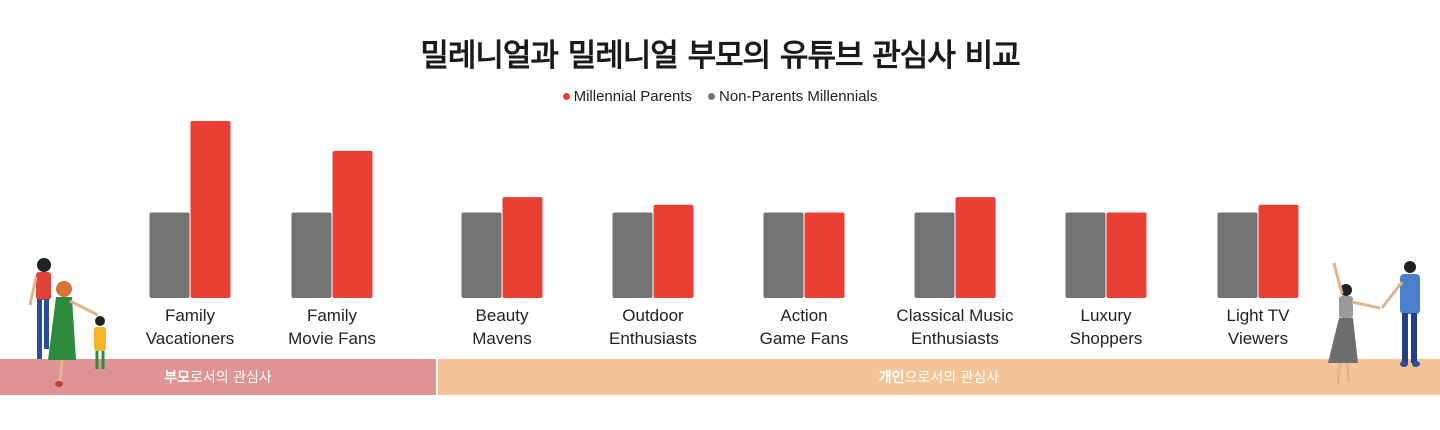  What do you see at coordinates (190, 327) in the screenshot?
I see `x-tick-label-0: Family Vacationers` at bounding box center [190, 327].